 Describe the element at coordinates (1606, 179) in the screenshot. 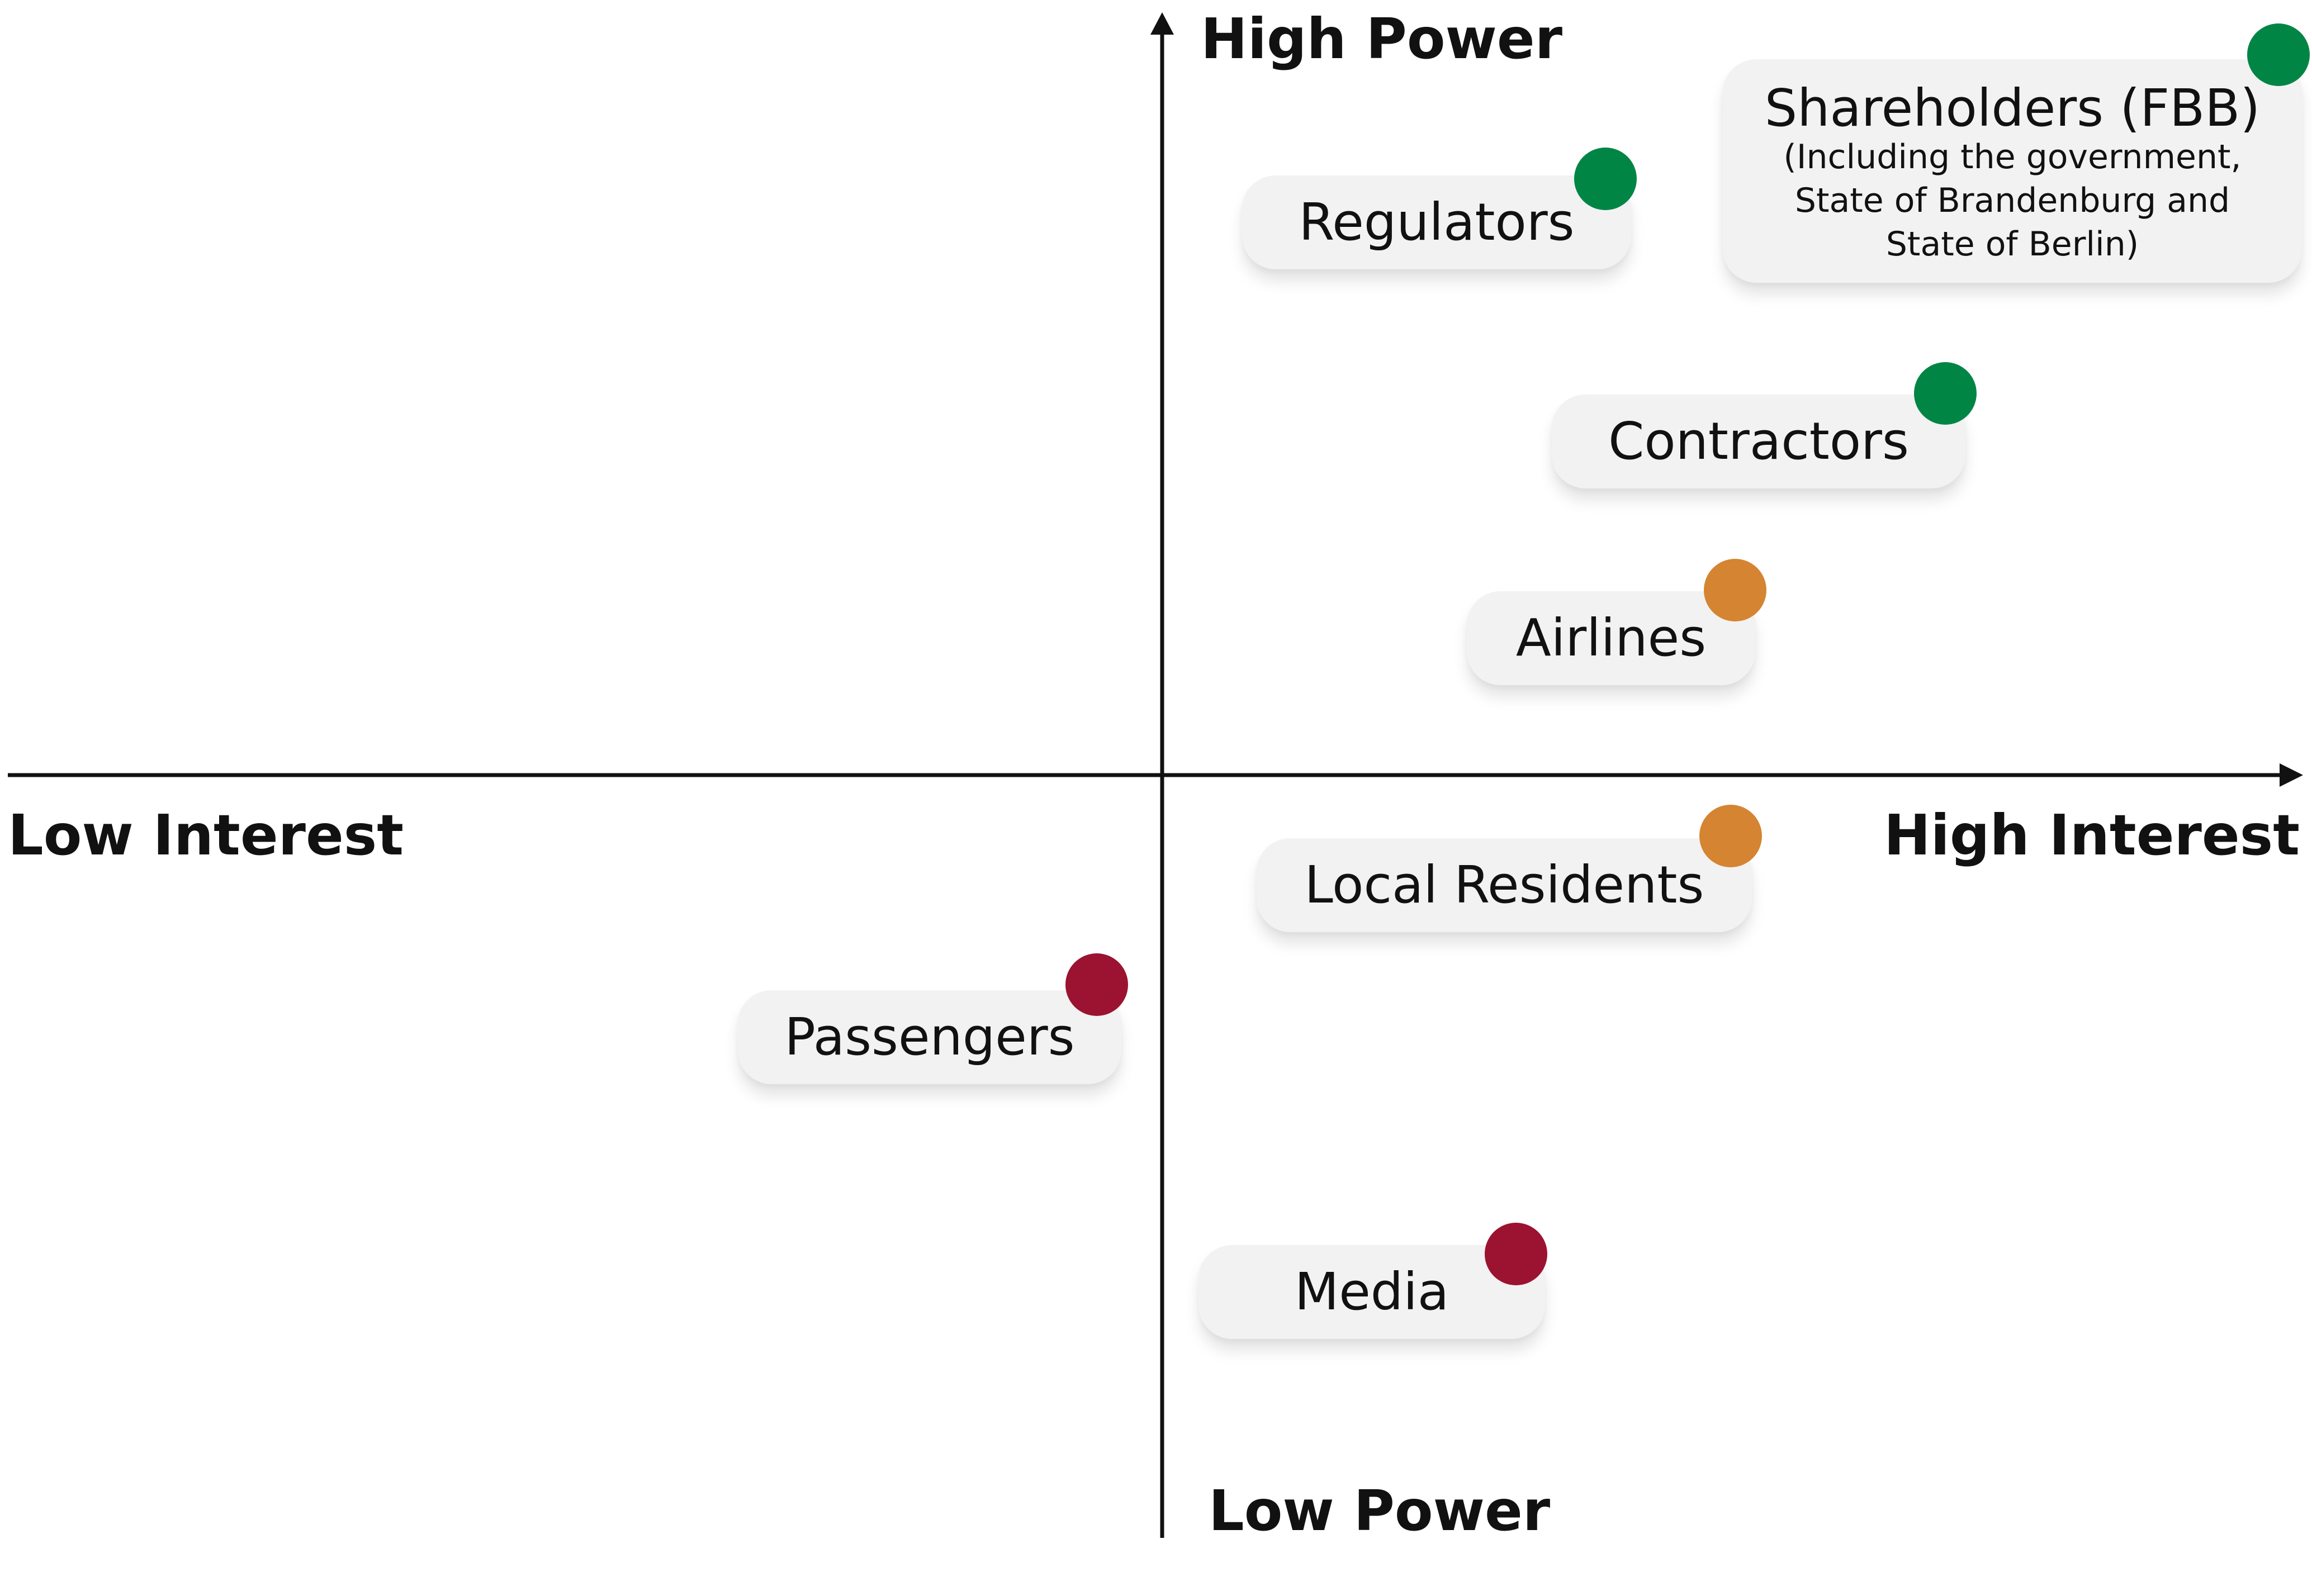

I see `status-dot-regulators` at that location.